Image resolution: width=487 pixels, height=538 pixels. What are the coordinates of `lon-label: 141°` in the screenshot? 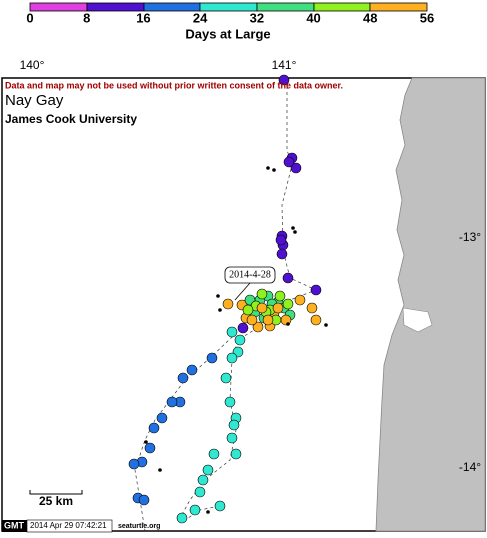 It's located at (284, 65).